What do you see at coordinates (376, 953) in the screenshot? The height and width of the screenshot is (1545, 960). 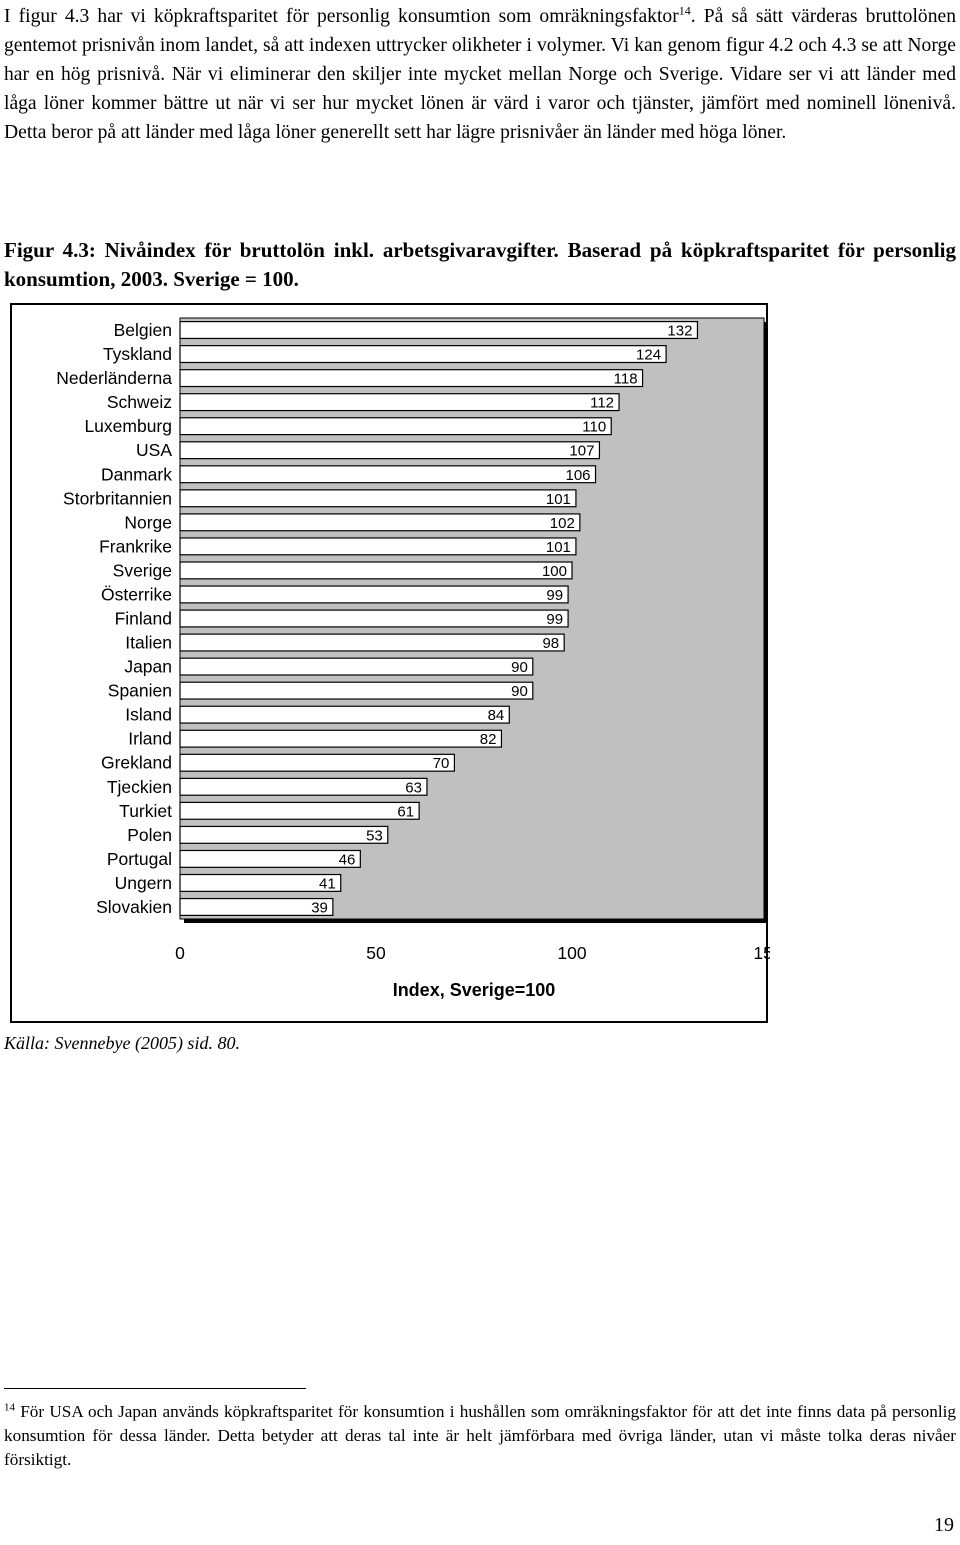 I see `x-tick-label-50: 50` at bounding box center [376, 953].